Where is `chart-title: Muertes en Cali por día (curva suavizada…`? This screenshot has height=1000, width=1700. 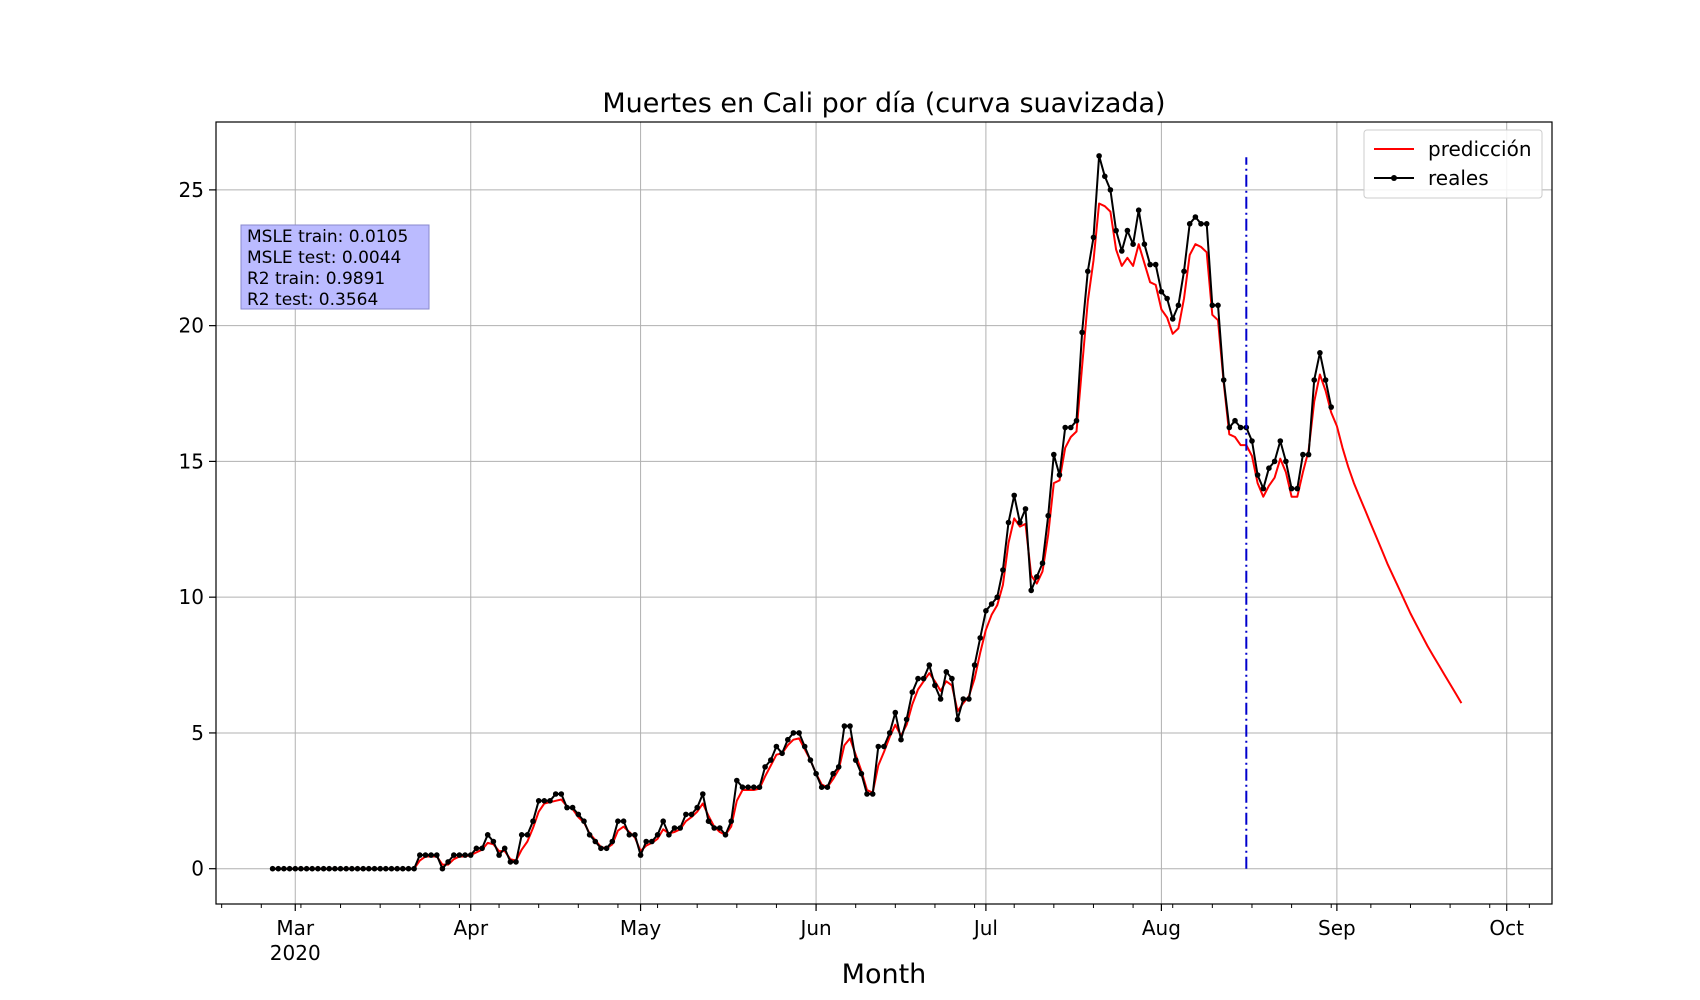 chart-title: Muertes en Cali por día (curva suavizada… is located at coordinates (883, 103).